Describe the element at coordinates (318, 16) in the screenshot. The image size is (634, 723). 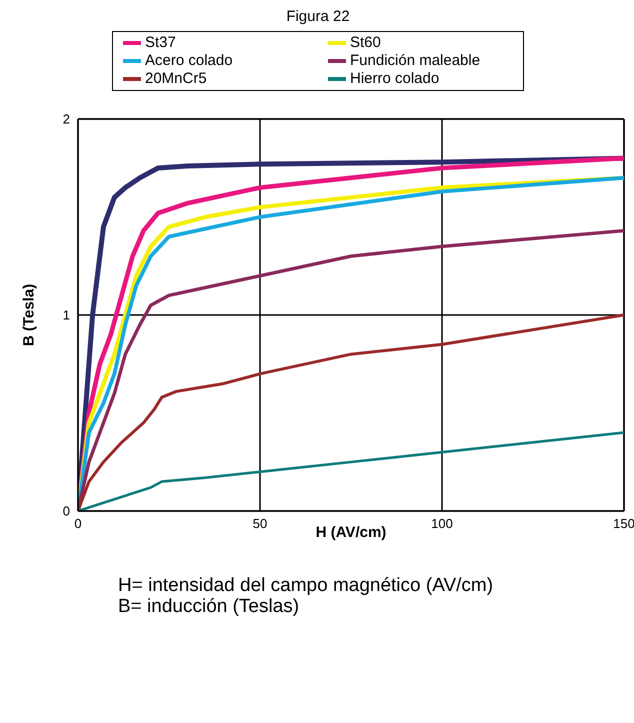
I see `chart-title: Figura 22` at that location.